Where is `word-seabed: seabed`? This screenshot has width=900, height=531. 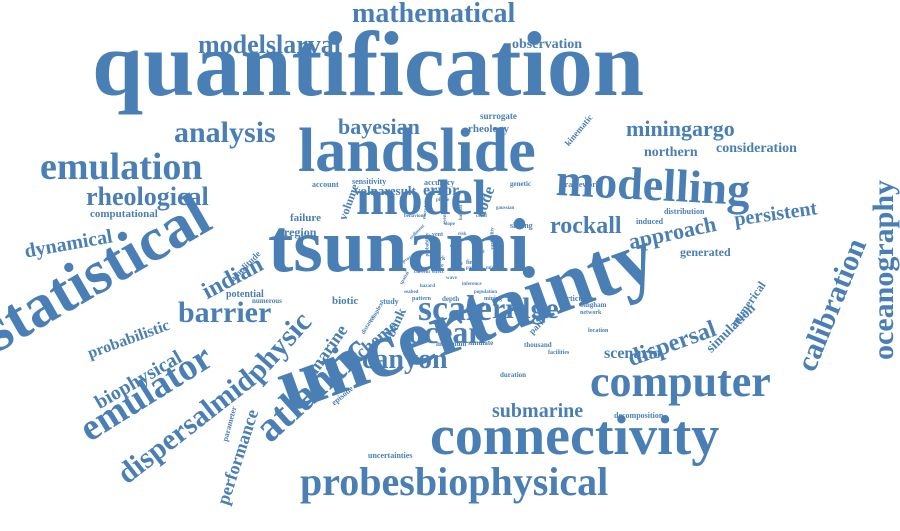 word-seabed: seabed is located at coordinates (411, 292).